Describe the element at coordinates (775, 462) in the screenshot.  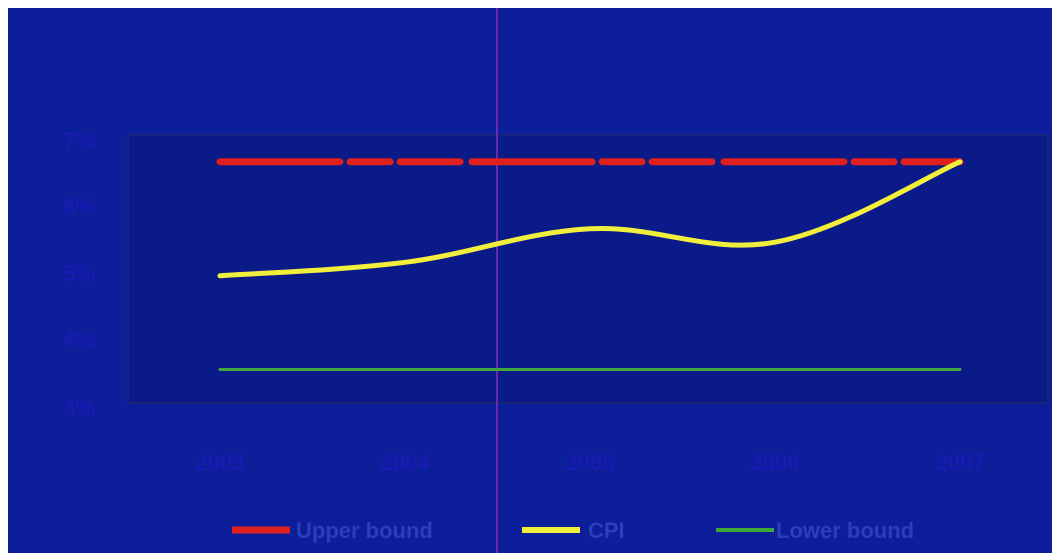
I see `x-tick-label: 2006` at that location.